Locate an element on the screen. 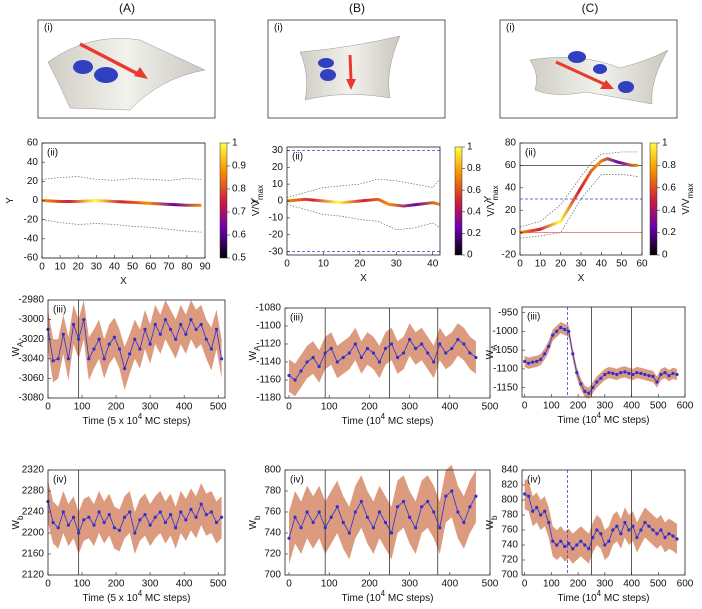  y-tick-label: -3000 is located at coordinates (31, 319).